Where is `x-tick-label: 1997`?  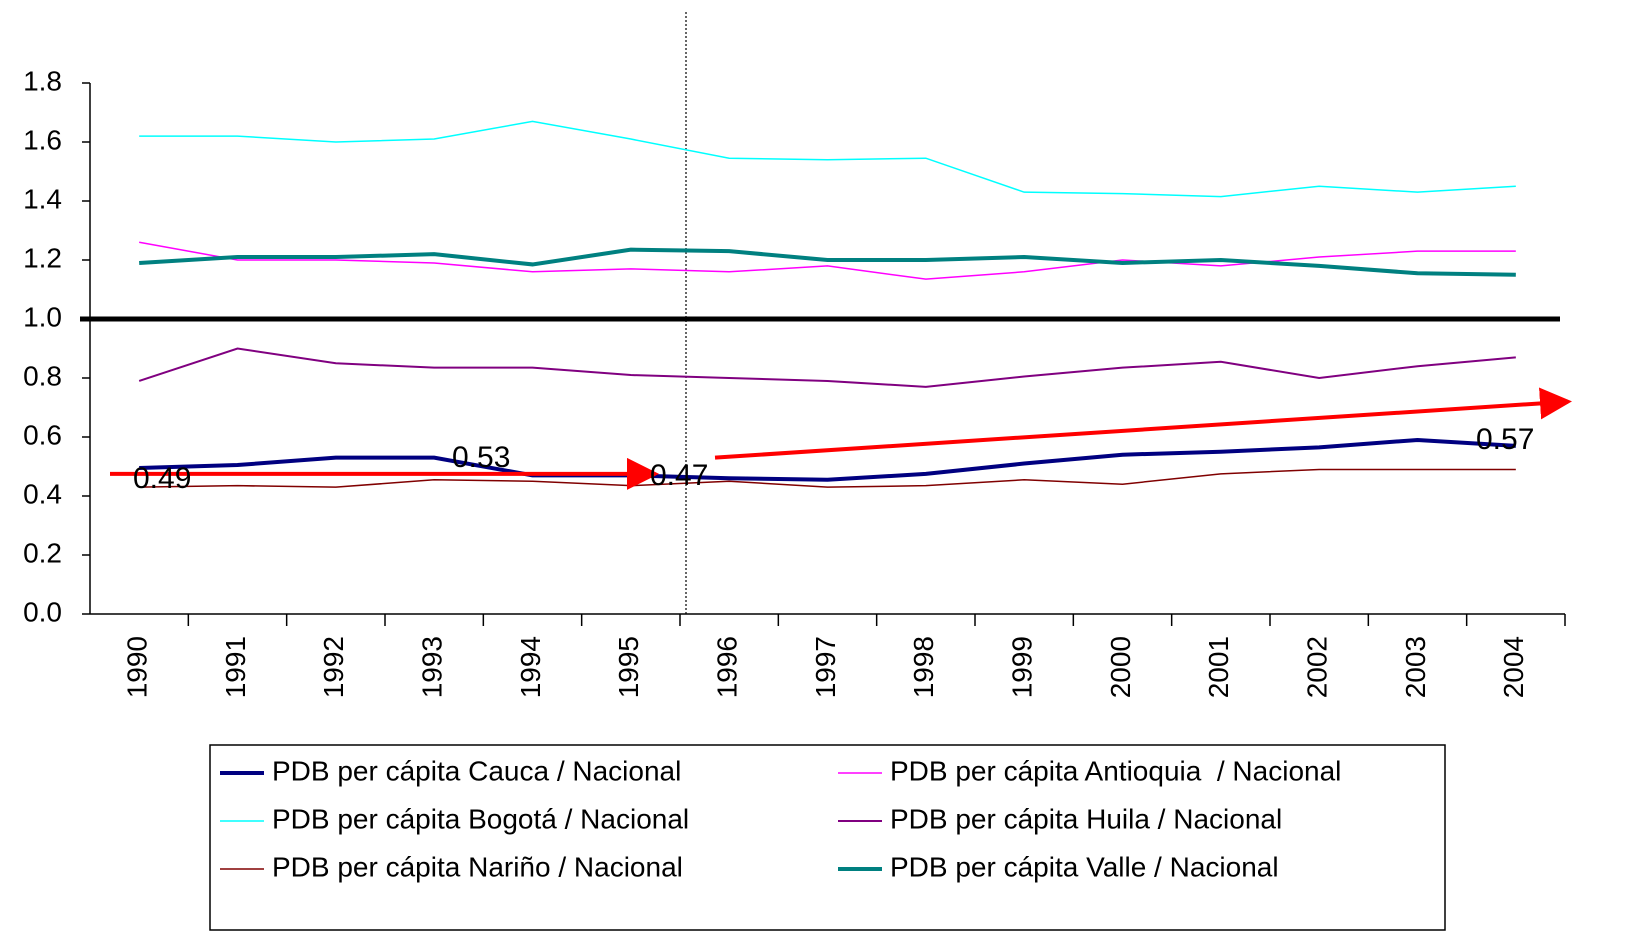
x-tick-label: 1997 is located at coordinates (825, 667).